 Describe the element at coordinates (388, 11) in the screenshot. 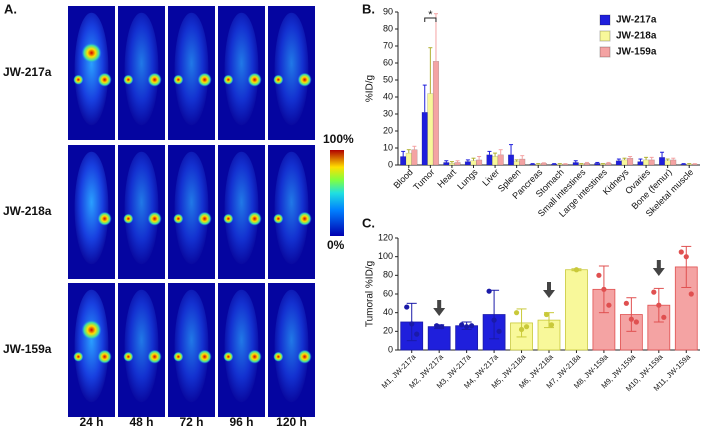

I see `y-tick-label: 90` at that location.